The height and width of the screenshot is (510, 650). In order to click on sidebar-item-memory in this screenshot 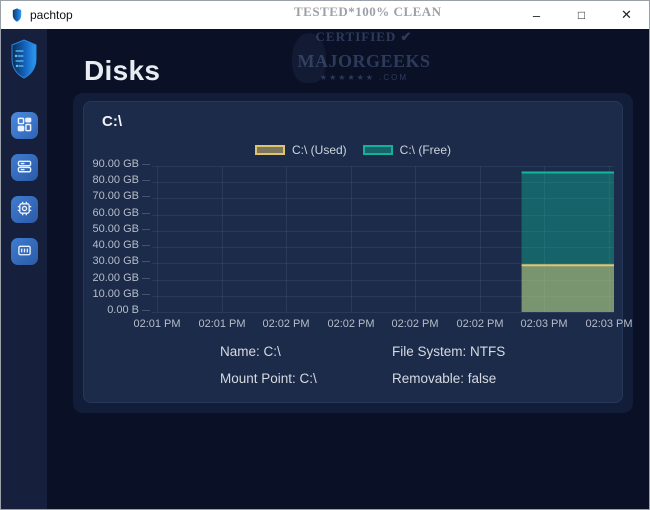, I will do `click(24, 251)`.